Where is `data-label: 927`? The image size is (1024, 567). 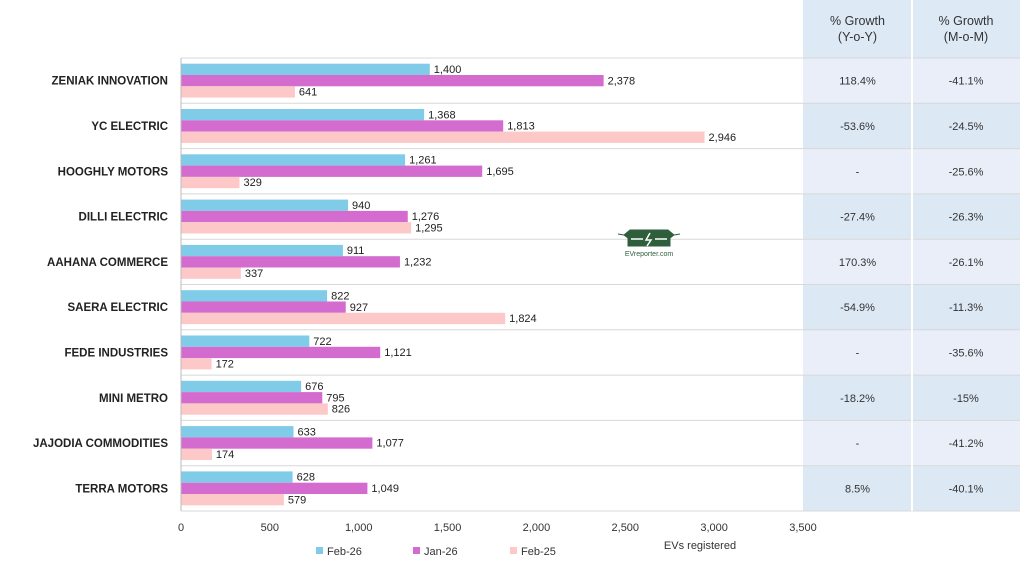 data-label: 927 is located at coordinates (359, 308).